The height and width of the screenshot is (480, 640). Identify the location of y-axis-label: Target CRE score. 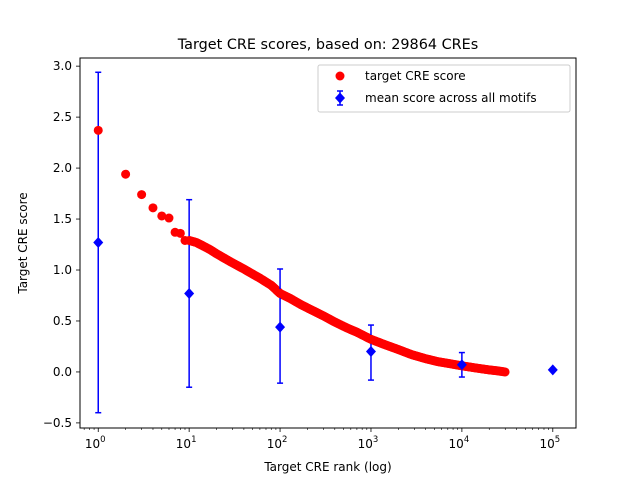
(23, 243).